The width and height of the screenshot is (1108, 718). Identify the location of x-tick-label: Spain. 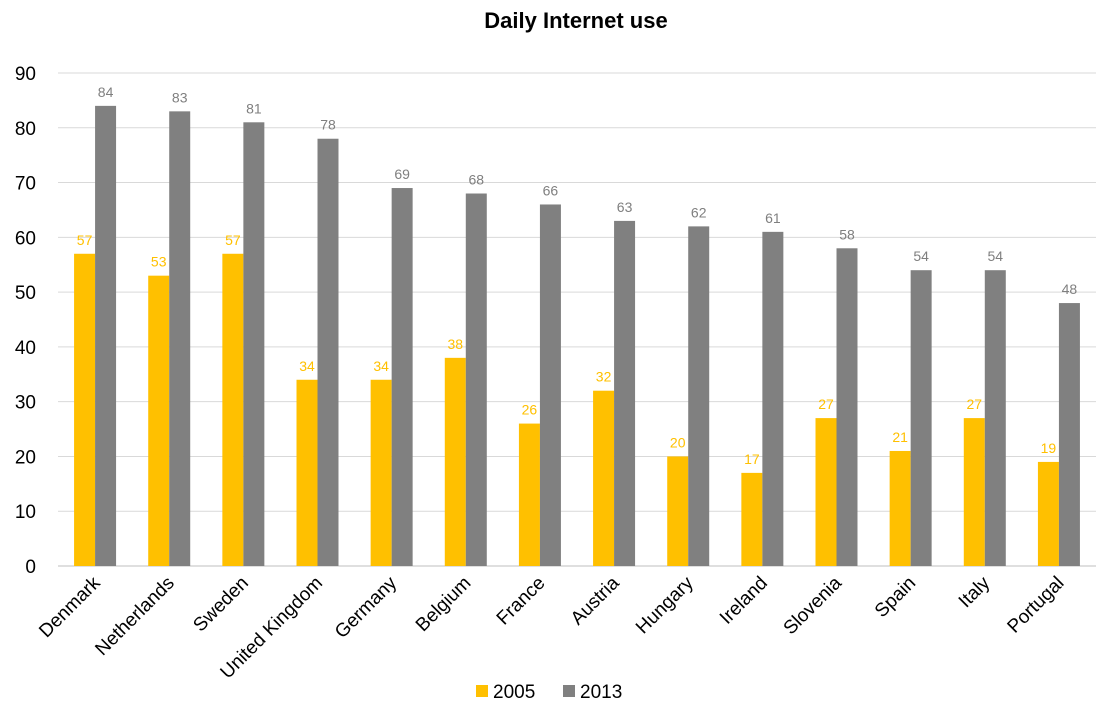
(895, 597).